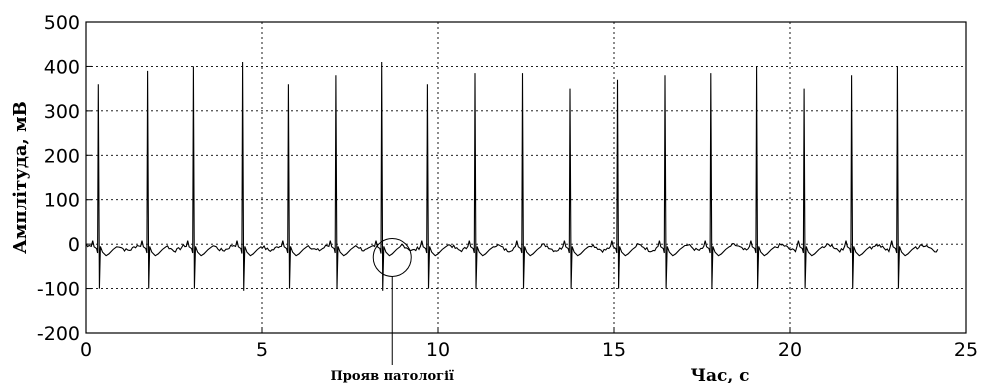 This screenshot has height=383, width=981. Describe the element at coordinates (438, 350) in the screenshot. I see `x-tick-label: 10` at that location.